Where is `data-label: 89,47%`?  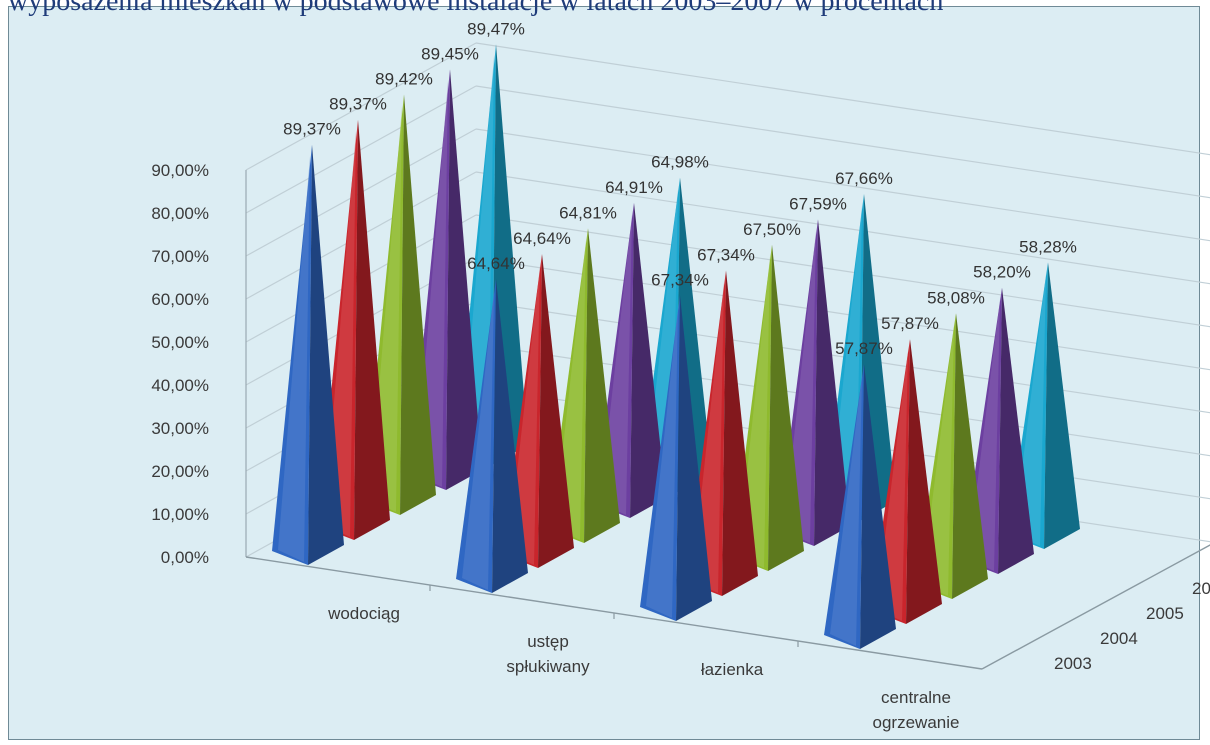
data-label: 89,47% is located at coordinates (496, 28).